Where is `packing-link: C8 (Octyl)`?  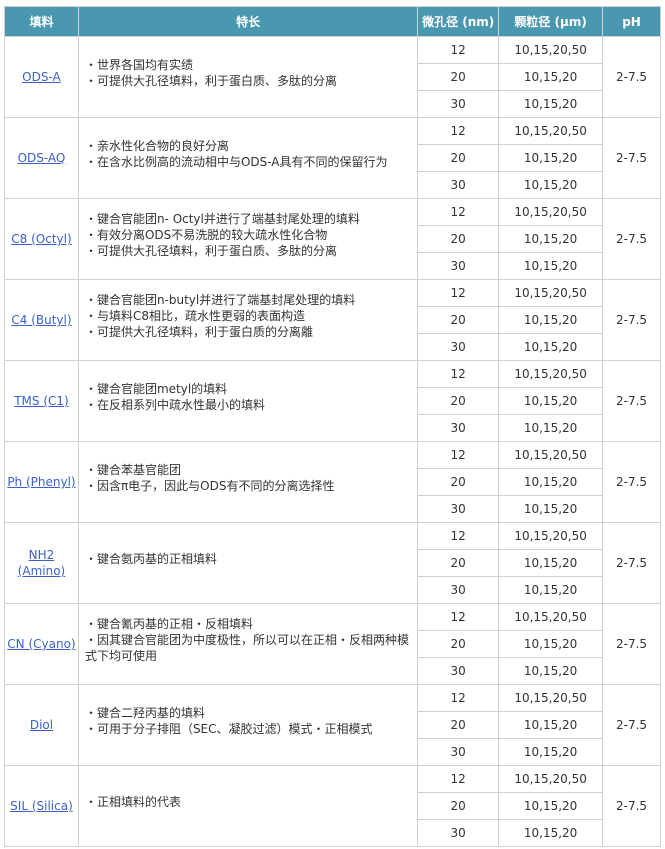
packing-link: C8 (Octyl) is located at coordinates (41, 239).